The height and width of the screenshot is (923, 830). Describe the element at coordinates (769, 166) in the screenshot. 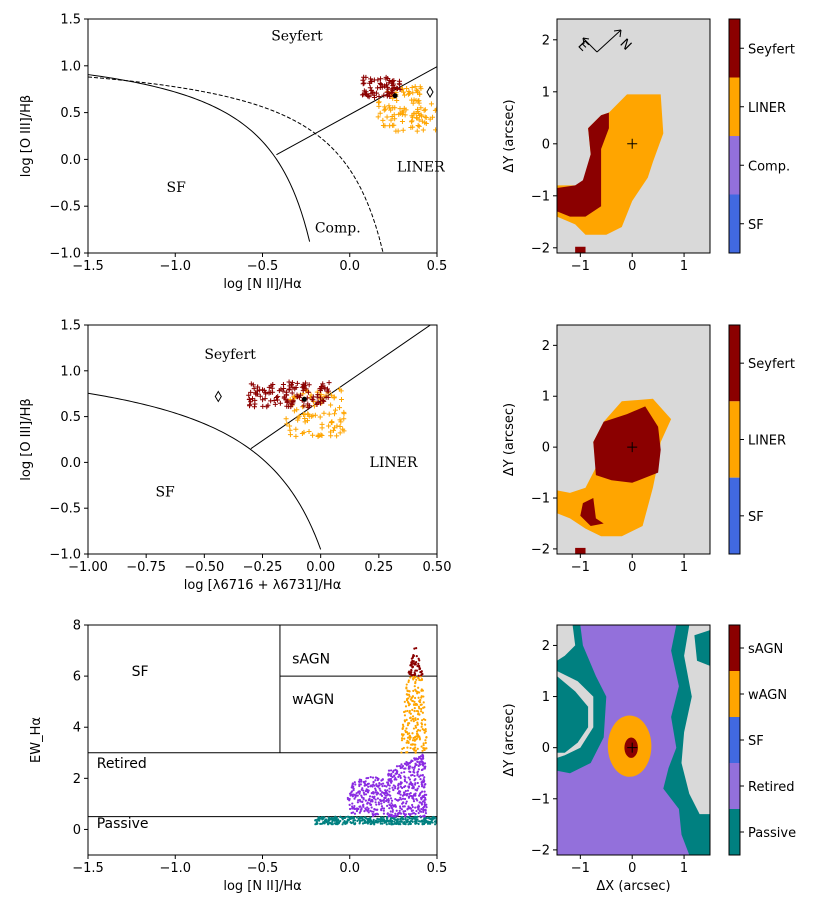

I see `colorbar-label: Comp.` at that location.